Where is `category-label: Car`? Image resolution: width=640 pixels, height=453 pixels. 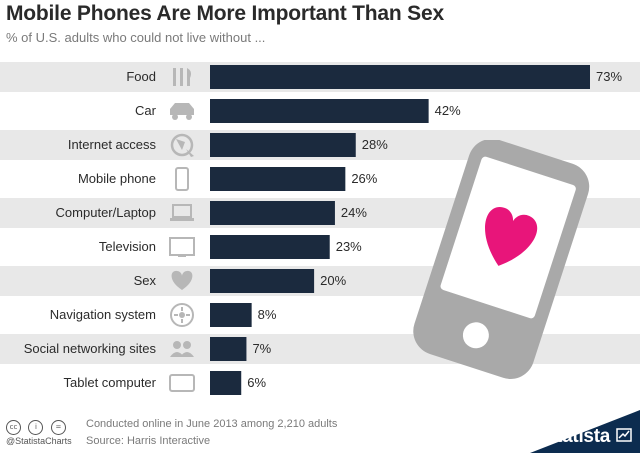 category-label: Car is located at coordinates (145, 110).